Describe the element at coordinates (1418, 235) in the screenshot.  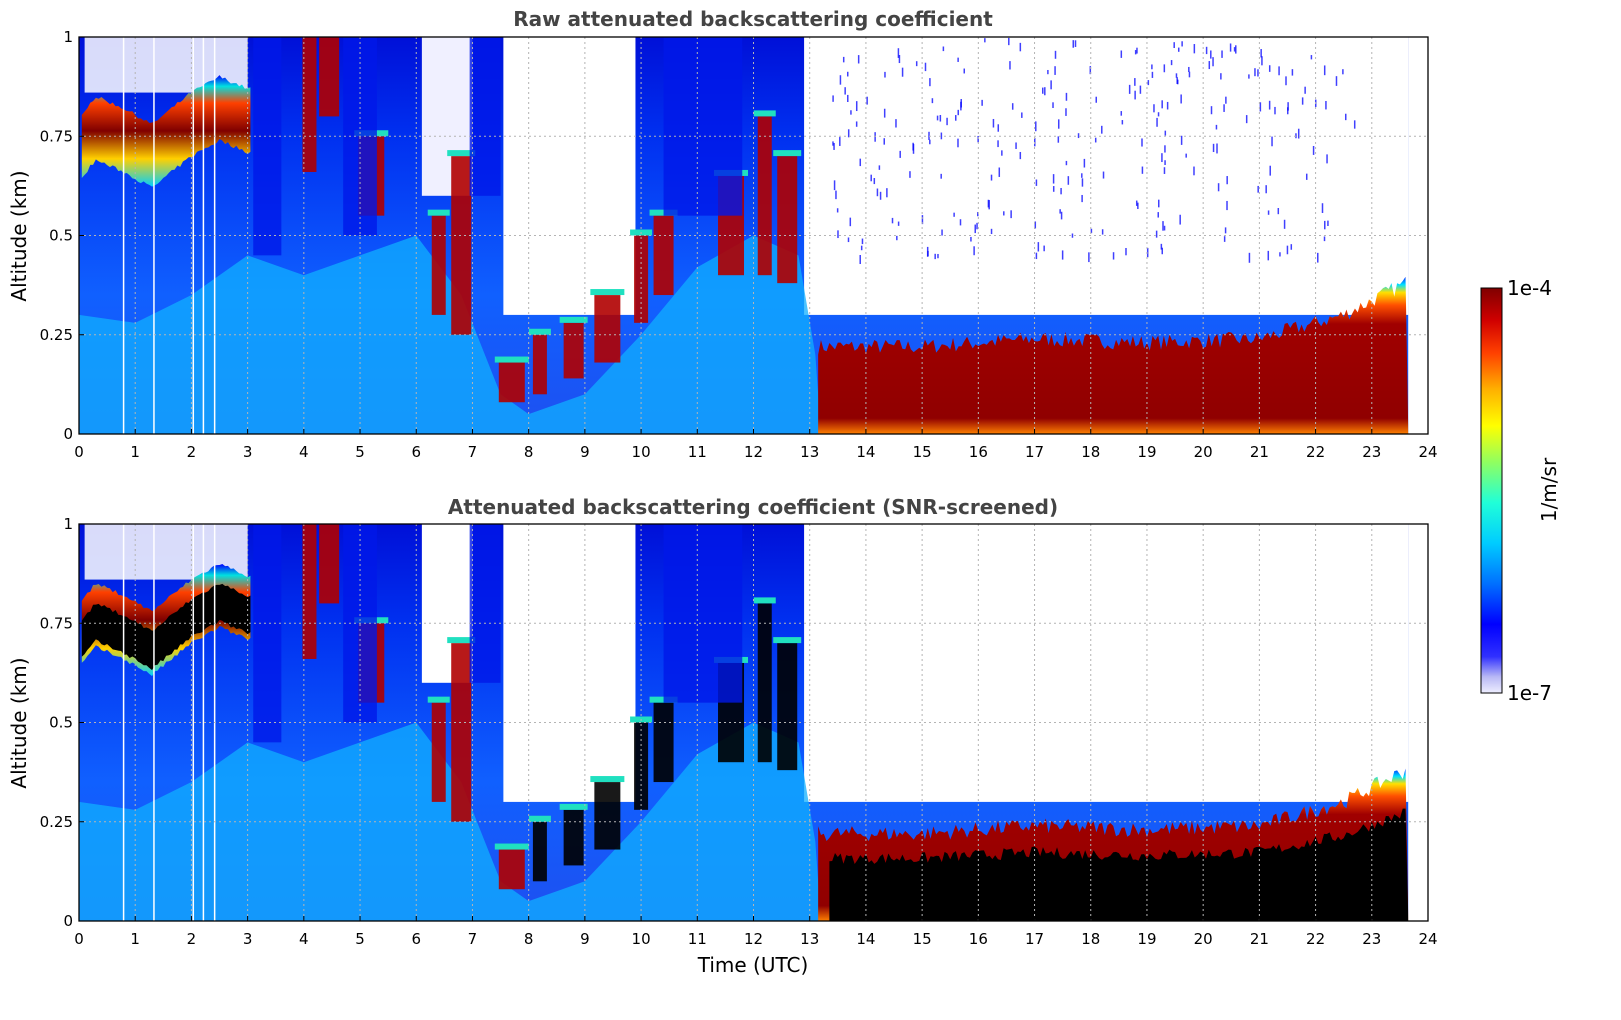
I see `no-data-region` at that location.